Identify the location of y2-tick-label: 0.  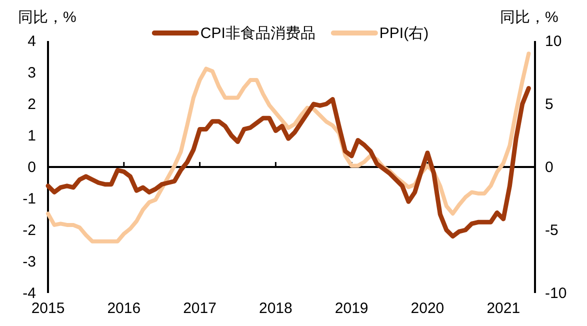
(549, 167).